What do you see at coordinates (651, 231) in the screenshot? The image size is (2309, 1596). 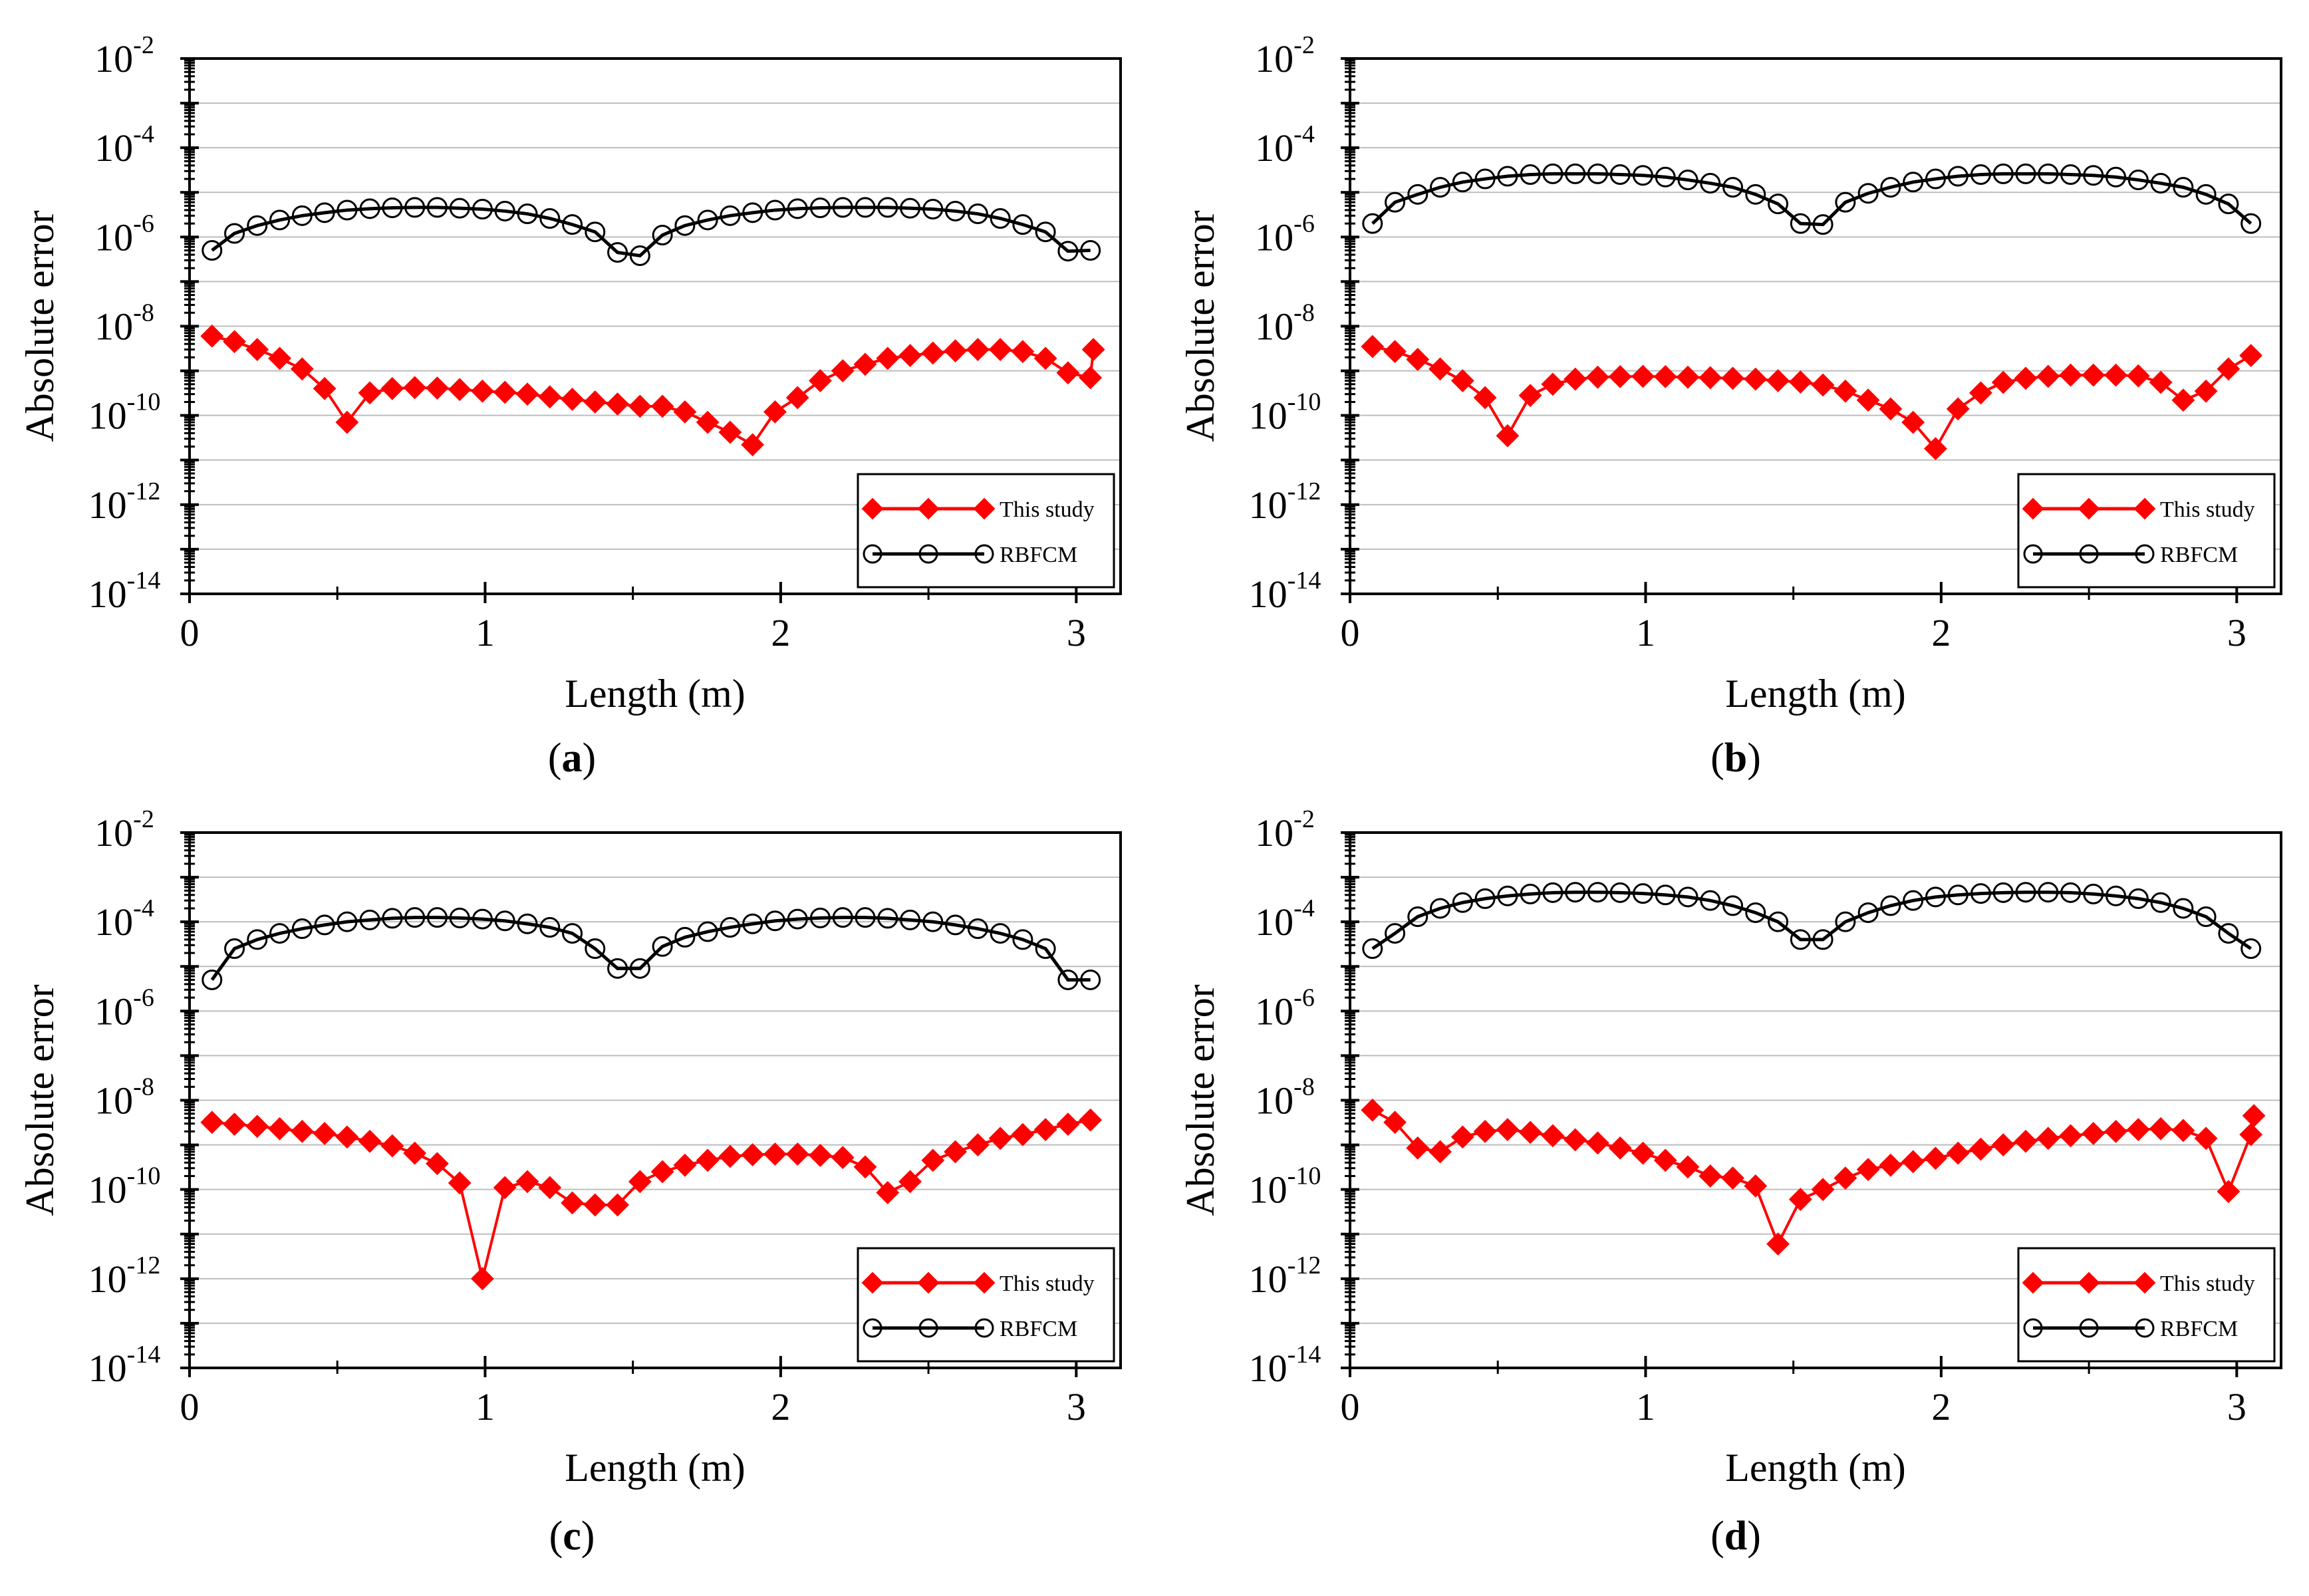 I see `series-line` at bounding box center [651, 231].